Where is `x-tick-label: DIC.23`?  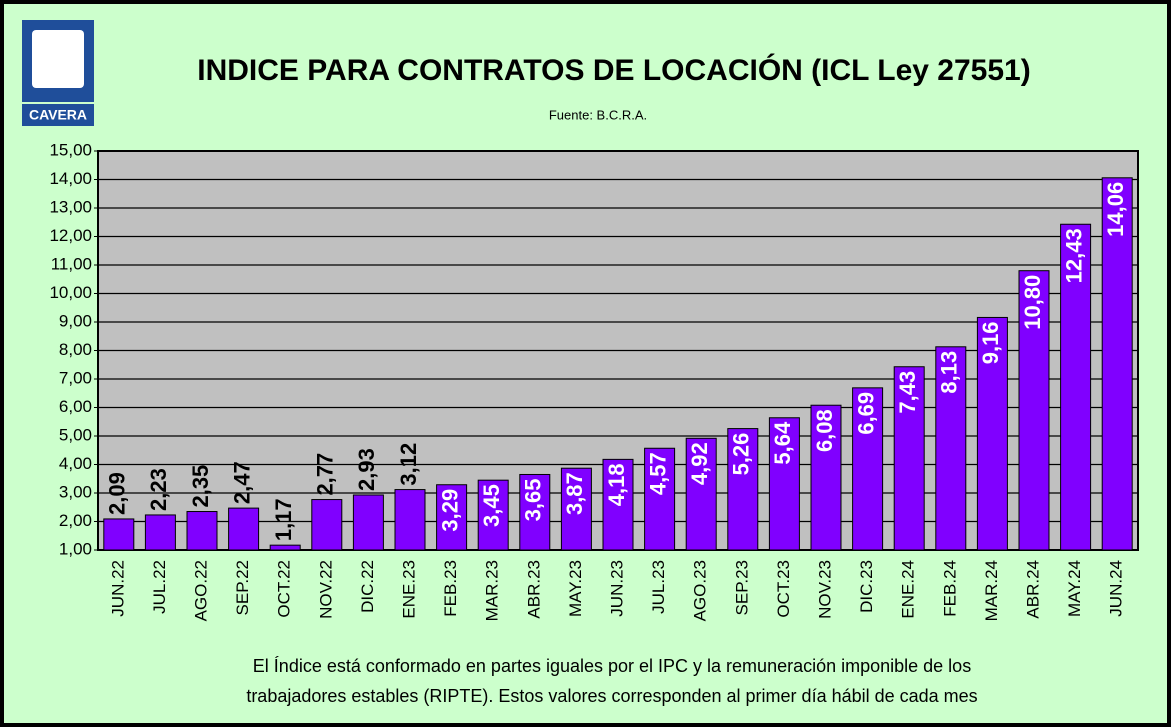
x-tick-label: DIC.23 is located at coordinates (866, 586).